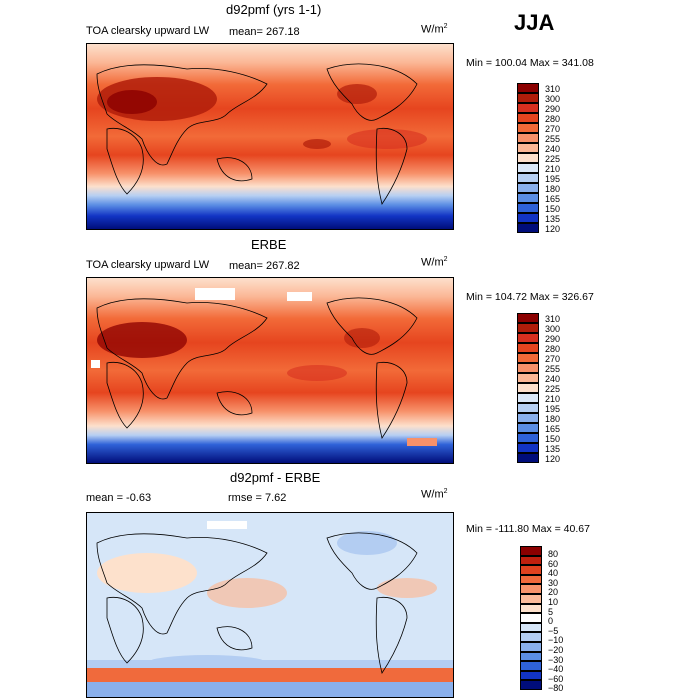 The height and width of the screenshot is (700, 700). Describe the element at coordinates (528, 529) in the screenshot. I see `panel-3-min-max: Min = -111.80 Max = 40.67` at that location.